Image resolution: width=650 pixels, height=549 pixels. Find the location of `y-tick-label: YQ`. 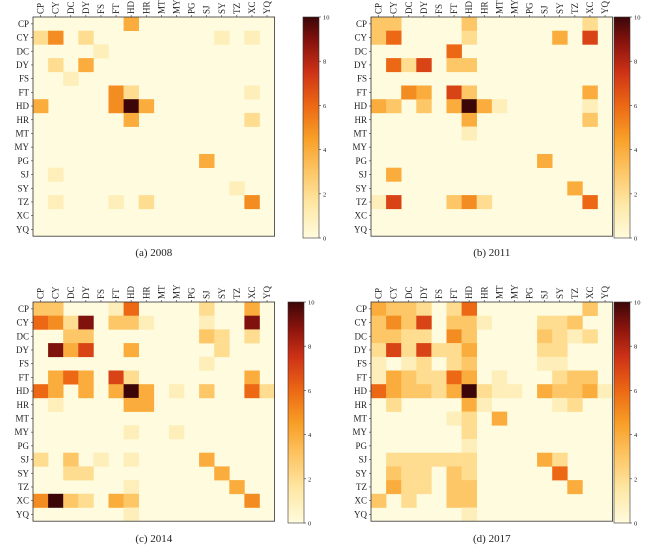

y-tick-label: YQ is located at coordinates (360, 514).